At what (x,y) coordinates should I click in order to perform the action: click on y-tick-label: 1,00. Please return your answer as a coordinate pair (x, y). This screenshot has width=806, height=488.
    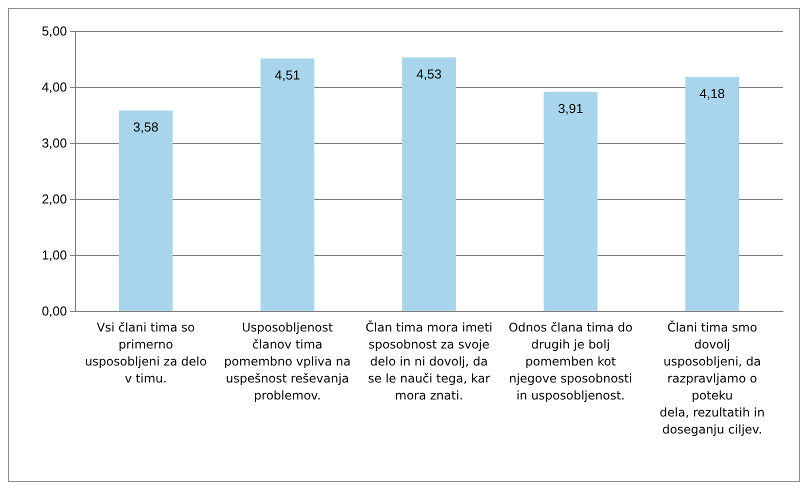
    Looking at the image, I should click on (54, 255).